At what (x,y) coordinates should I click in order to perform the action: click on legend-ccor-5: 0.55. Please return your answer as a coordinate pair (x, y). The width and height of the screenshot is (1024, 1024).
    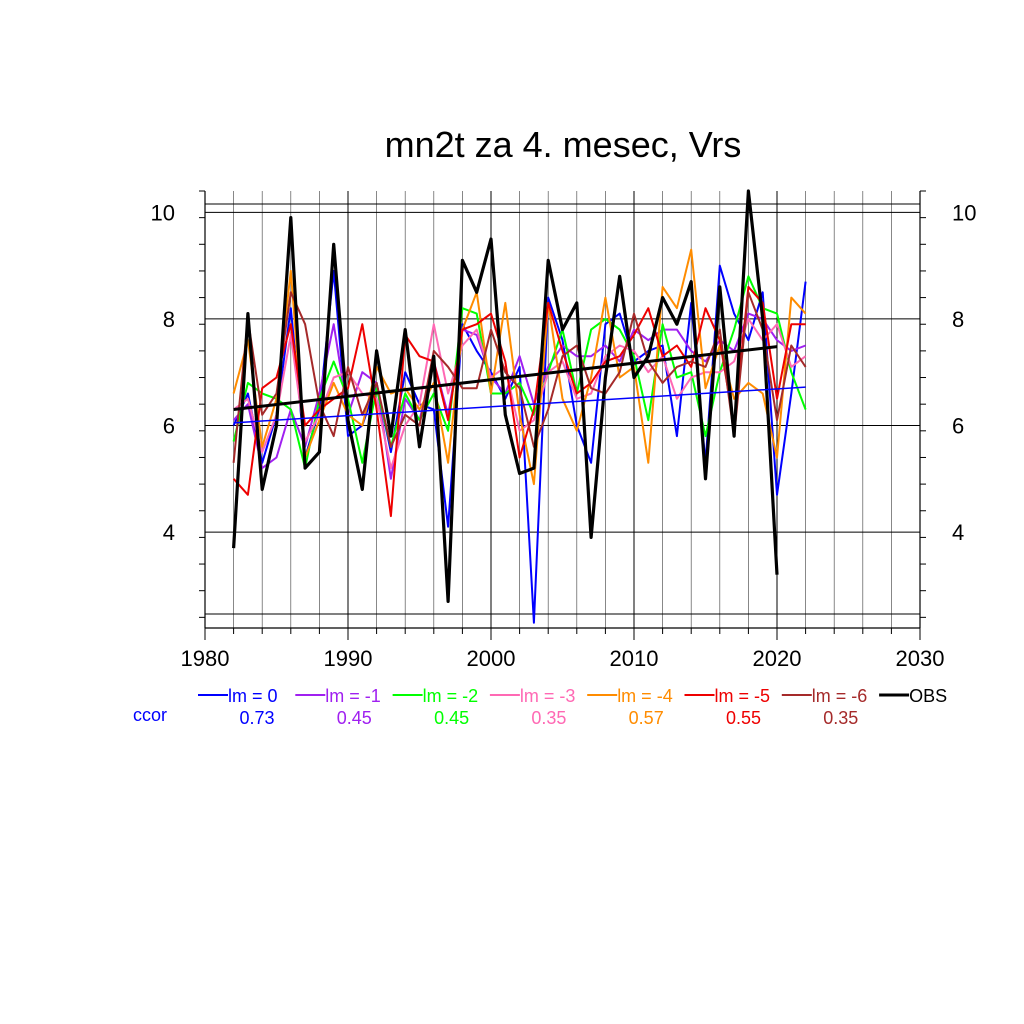
    Looking at the image, I should click on (743, 718).